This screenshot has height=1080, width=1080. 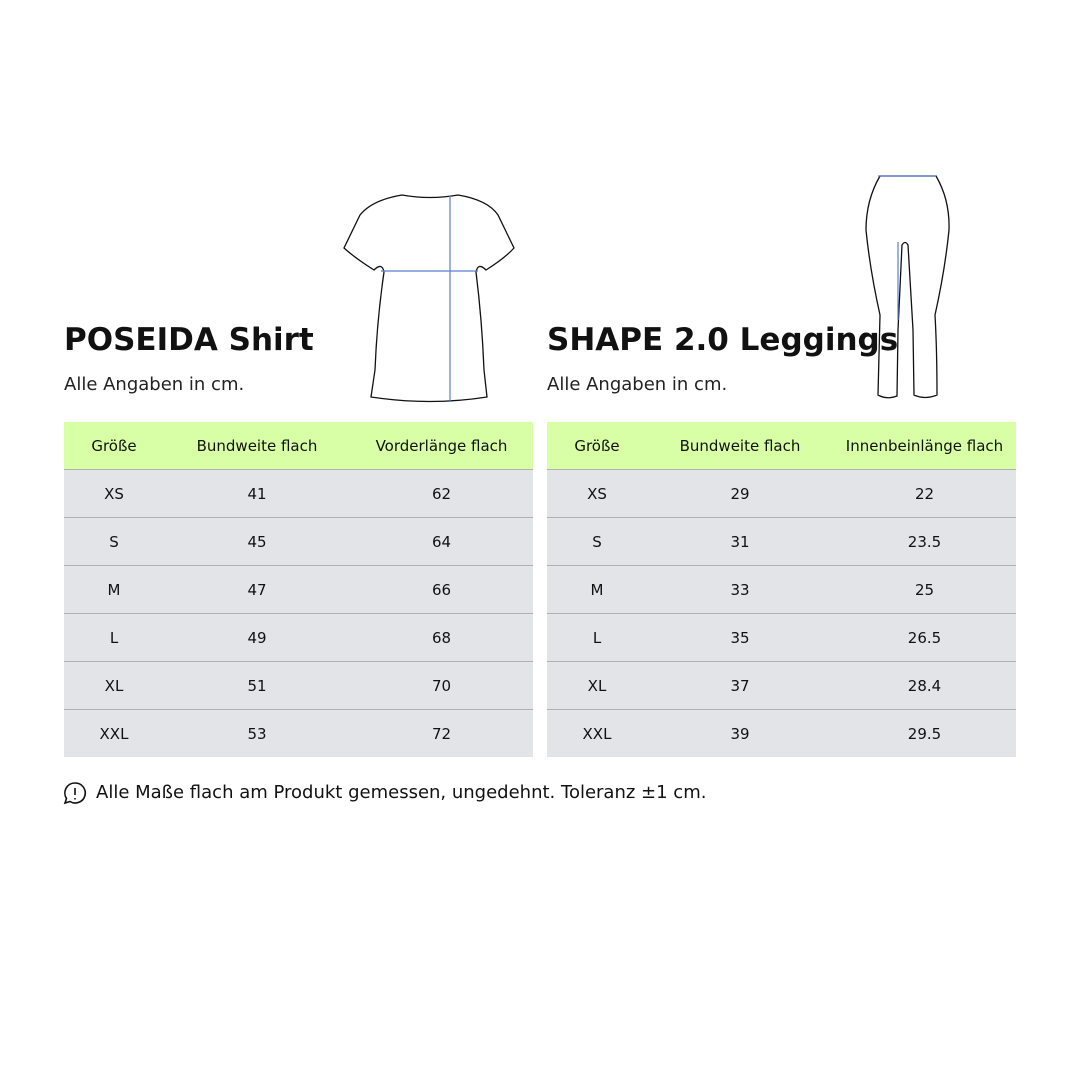 I want to click on table-row: L 35 26.5, so click(x=781, y=637).